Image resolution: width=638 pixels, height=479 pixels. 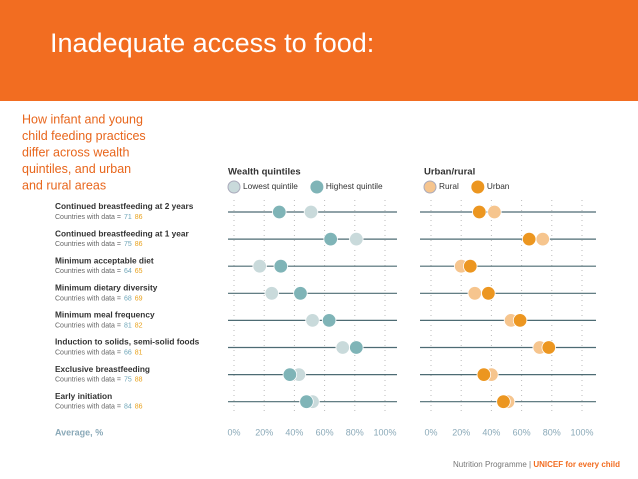 What do you see at coordinates (104, 260) in the screenshot?
I see `category-label: Minimum acceptable diet` at bounding box center [104, 260].